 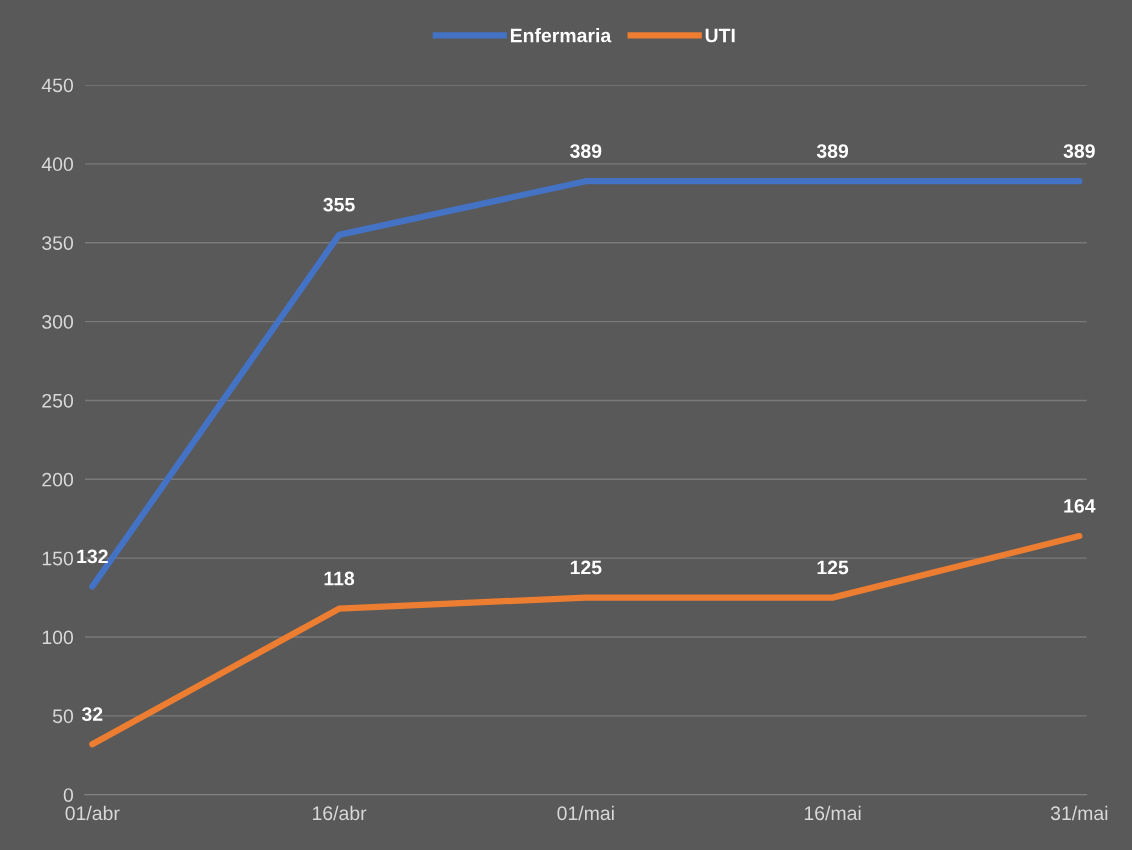 I want to click on y-tick-label: 150, so click(x=58, y=558).